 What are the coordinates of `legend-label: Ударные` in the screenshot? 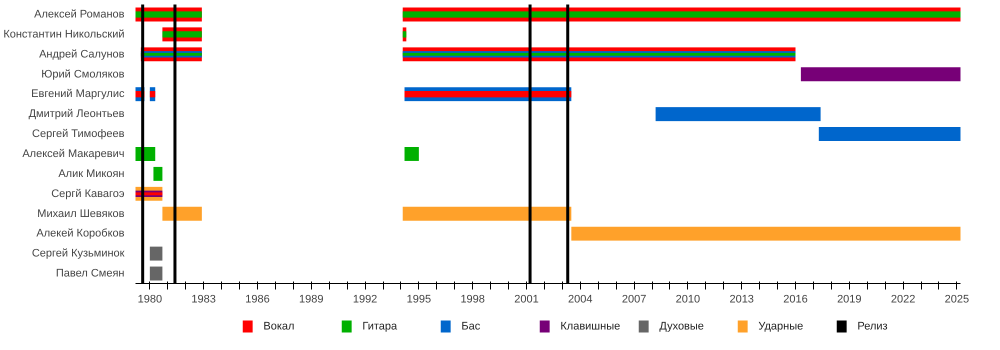 It's located at (781, 326).